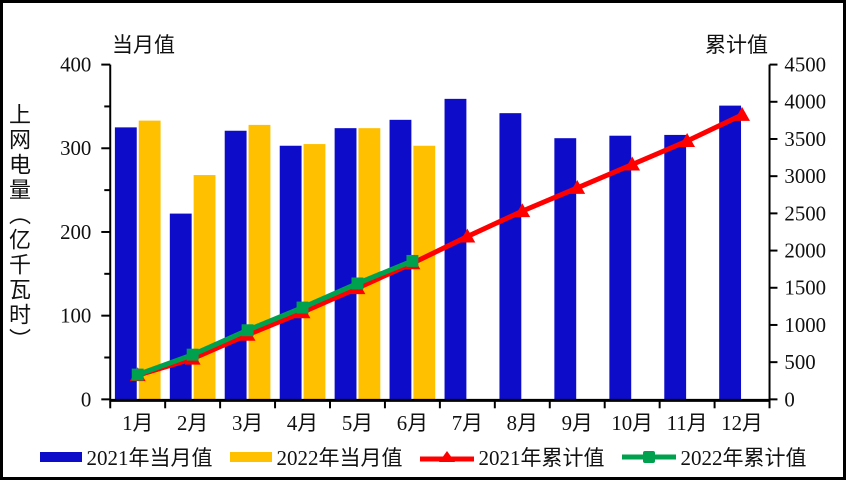 This screenshot has height=480, width=846. I want to click on legend-swatch-2021-monthly-icon, so click(60, 457).